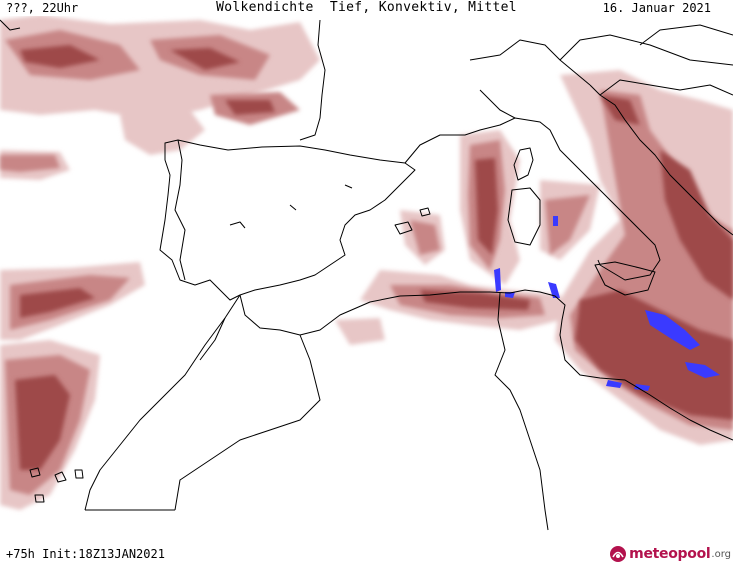  I want to click on date-label: 16. Januar 2021, so click(656, 8).